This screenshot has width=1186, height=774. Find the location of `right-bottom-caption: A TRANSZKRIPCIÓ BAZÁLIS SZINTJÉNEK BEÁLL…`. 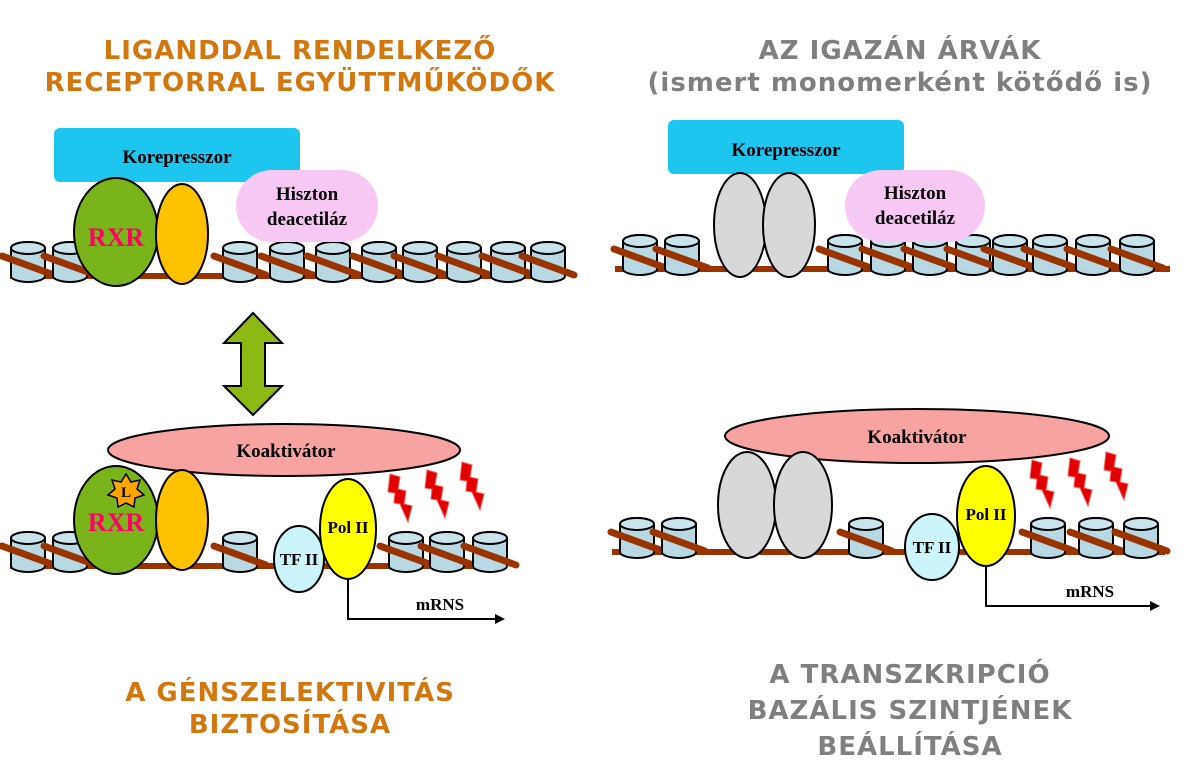

right-bottom-caption: A TRANSZKRIPCIÓ BAZÁLIS SZINTJÉNEK BEÁLL… is located at coordinates (910, 711).